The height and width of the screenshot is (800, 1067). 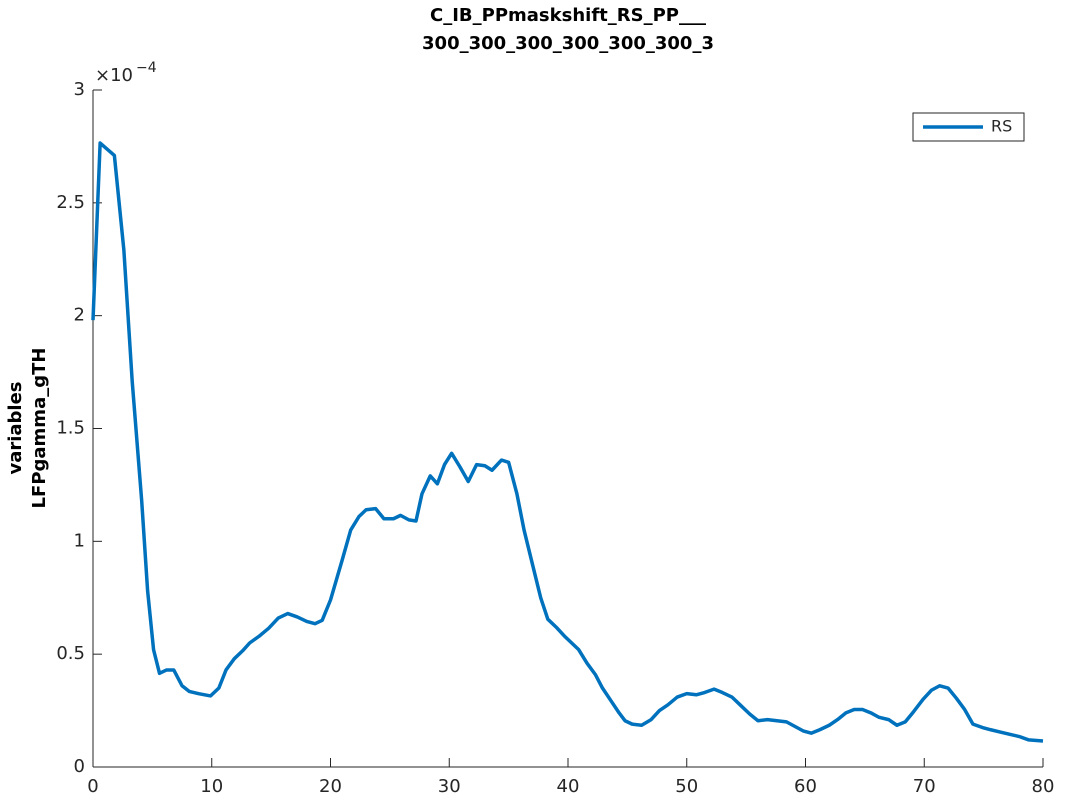 What do you see at coordinates (79, 89) in the screenshot?
I see `y-tick-label: 3` at bounding box center [79, 89].